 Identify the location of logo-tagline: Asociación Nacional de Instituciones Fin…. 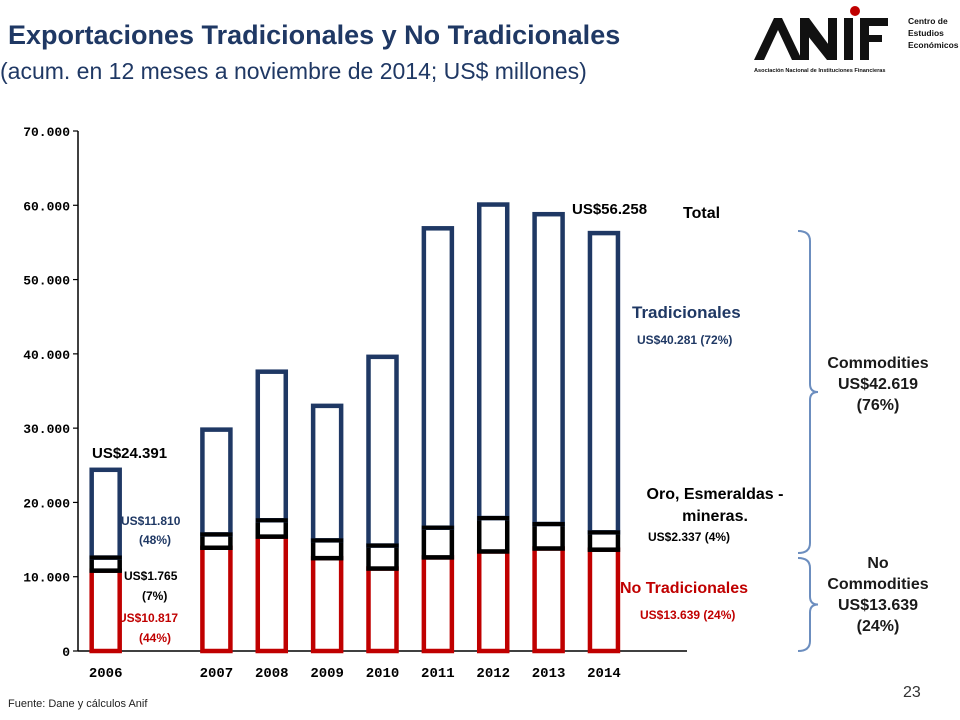
(820, 71).